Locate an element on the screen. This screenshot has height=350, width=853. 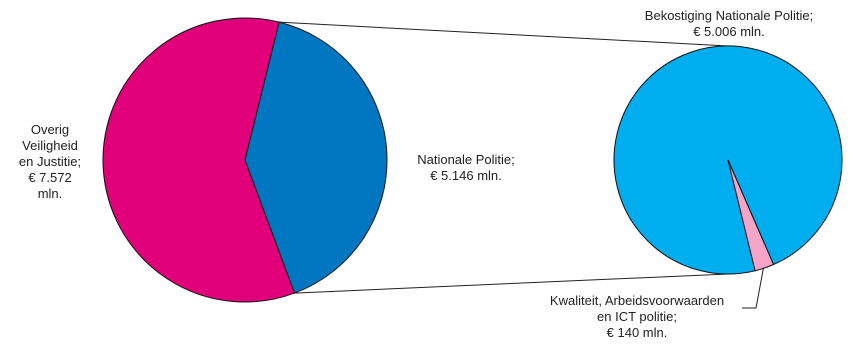
label-kwaliteit-arbeidsvoorwaarden-ict-line: en ICT politie; is located at coordinates (637, 316).